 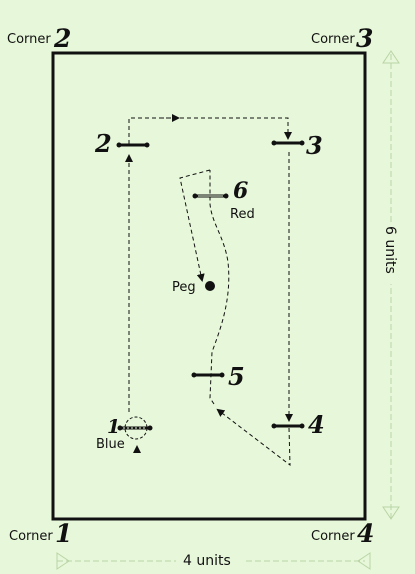 I want to click on station-1: 1 Blue, so click(x=124, y=434).